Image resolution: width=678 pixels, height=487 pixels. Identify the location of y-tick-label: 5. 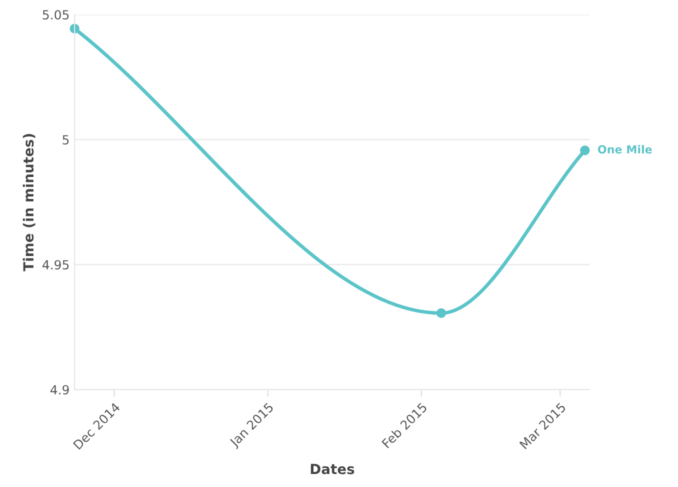
(65, 140).